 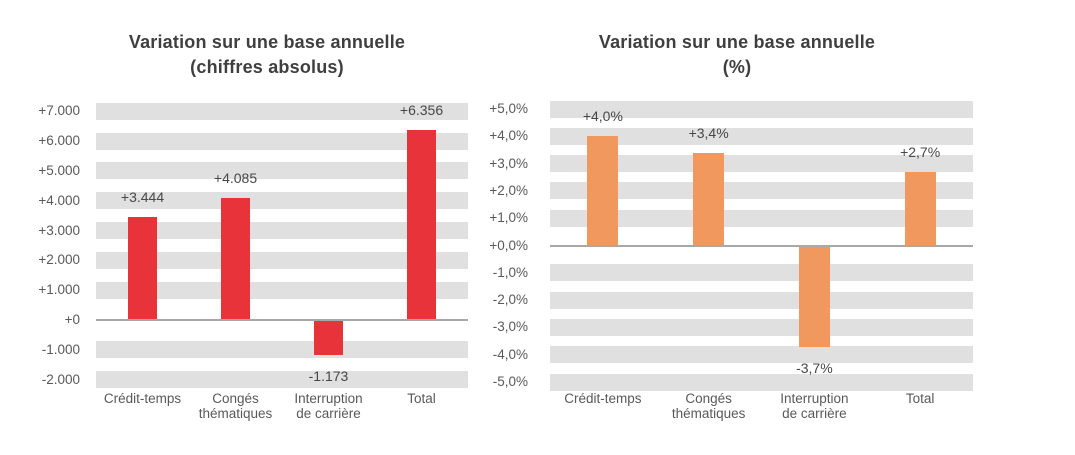 What do you see at coordinates (602, 116) in the screenshot?
I see `right-data-label: +4,0%` at bounding box center [602, 116].